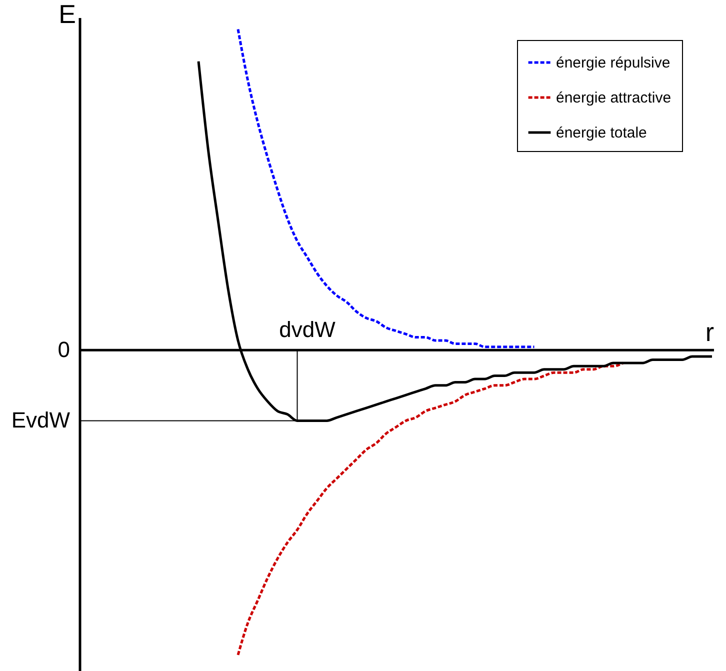  Describe the element at coordinates (709, 332) in the screenshot. I see `x-axis-title: r` at that location.